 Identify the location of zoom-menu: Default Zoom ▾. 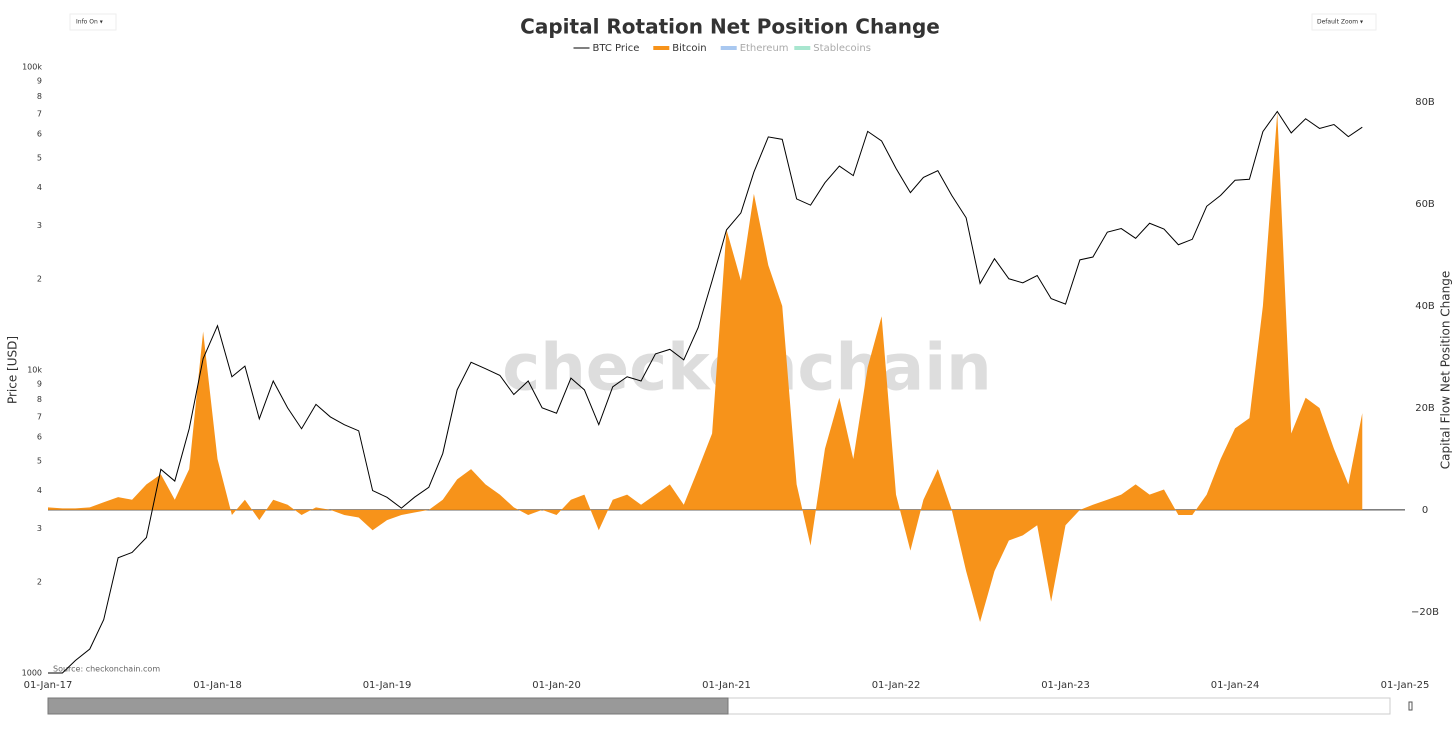
(1344, 22).